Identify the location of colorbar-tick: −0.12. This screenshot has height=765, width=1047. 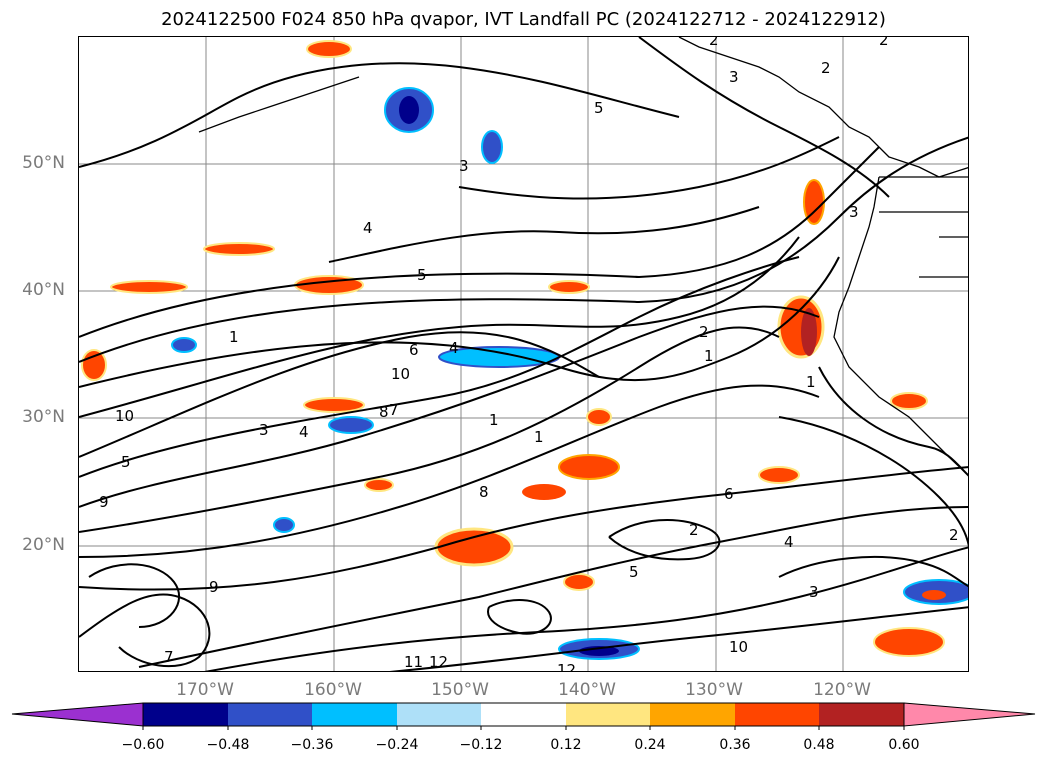
(481, 745).